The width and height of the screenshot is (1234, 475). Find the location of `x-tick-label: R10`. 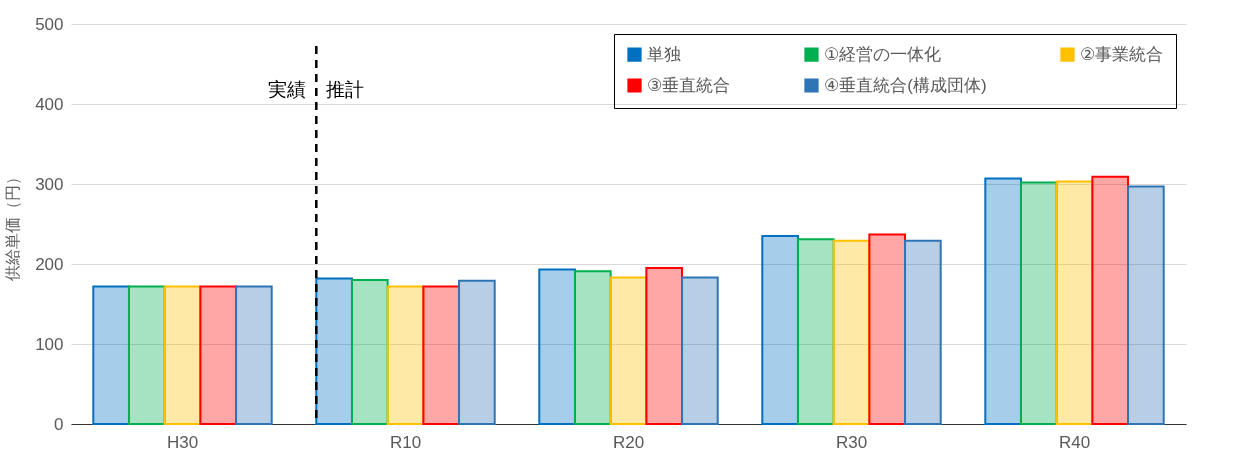

x-tick-label: R10 is located at coordinates (405, 442).